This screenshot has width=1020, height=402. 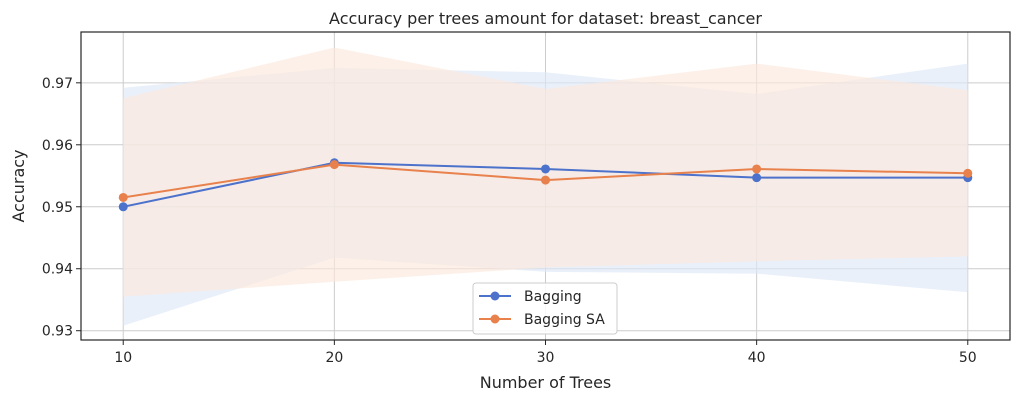 What do you see at coordinates (545, 308) in the screenshot?
I see `legend: Bagging Bagging SA` at bounding box center [545, 308].